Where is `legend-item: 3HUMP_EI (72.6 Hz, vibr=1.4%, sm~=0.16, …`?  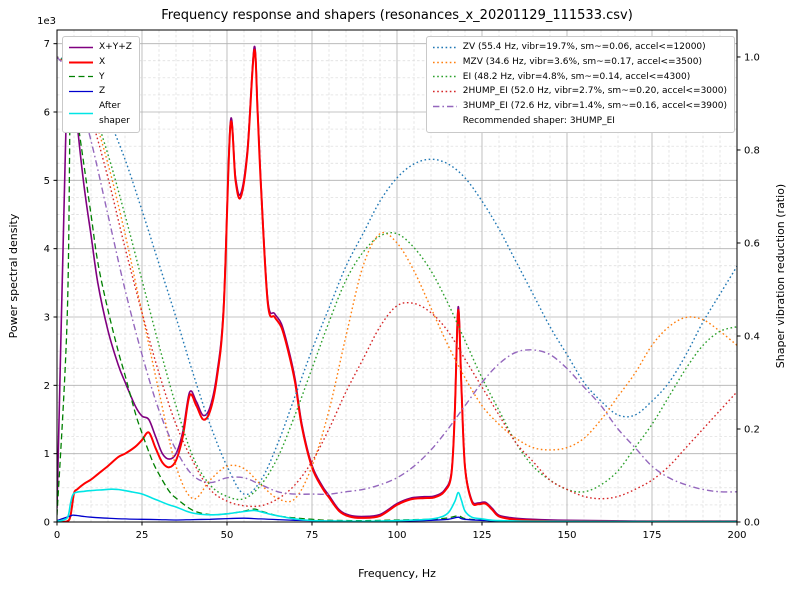
legend-item: 3HUMP_EI (72.6 Hz, vibr=1.4%, sm~=0.16, … is located at coordinates (579, 106).